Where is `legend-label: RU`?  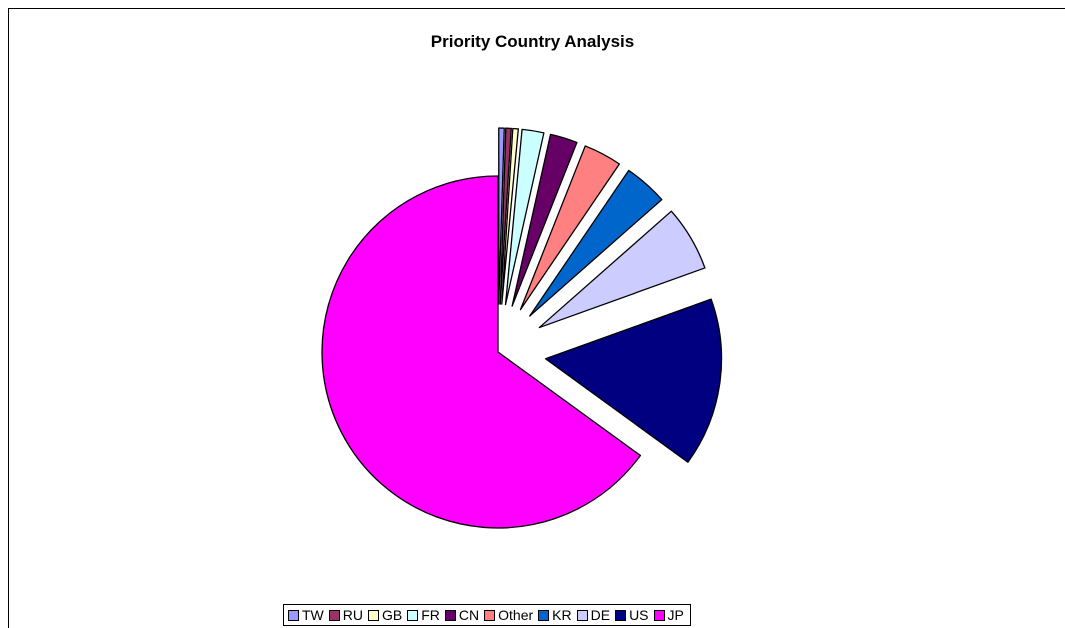
legend-label: RU is located at coordinates (352, 615).